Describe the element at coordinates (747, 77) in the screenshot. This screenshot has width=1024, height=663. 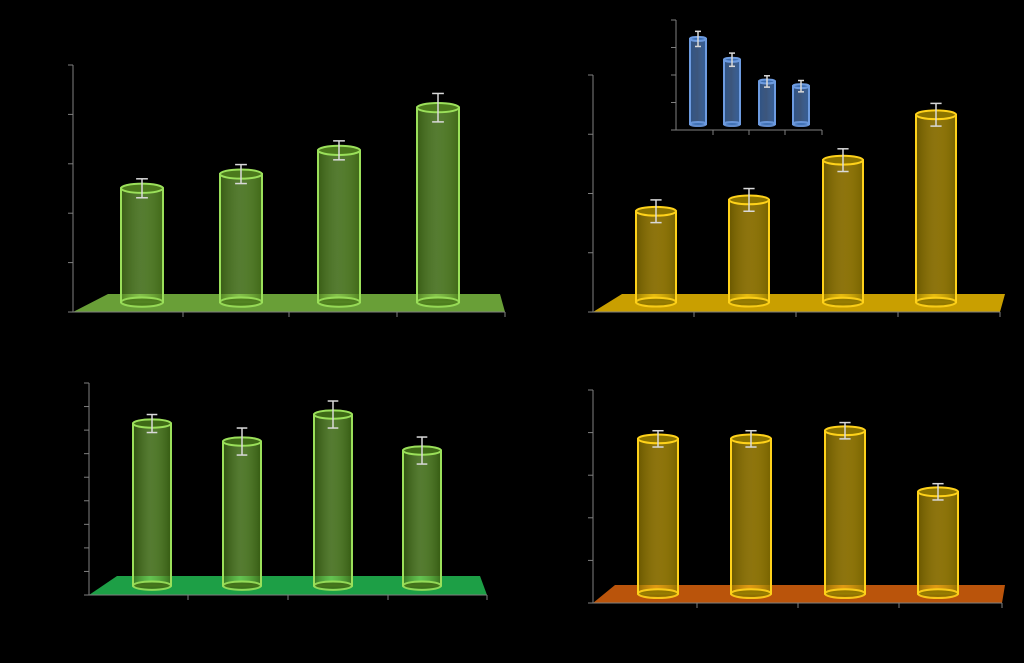
I see `chart-inset` at that location.